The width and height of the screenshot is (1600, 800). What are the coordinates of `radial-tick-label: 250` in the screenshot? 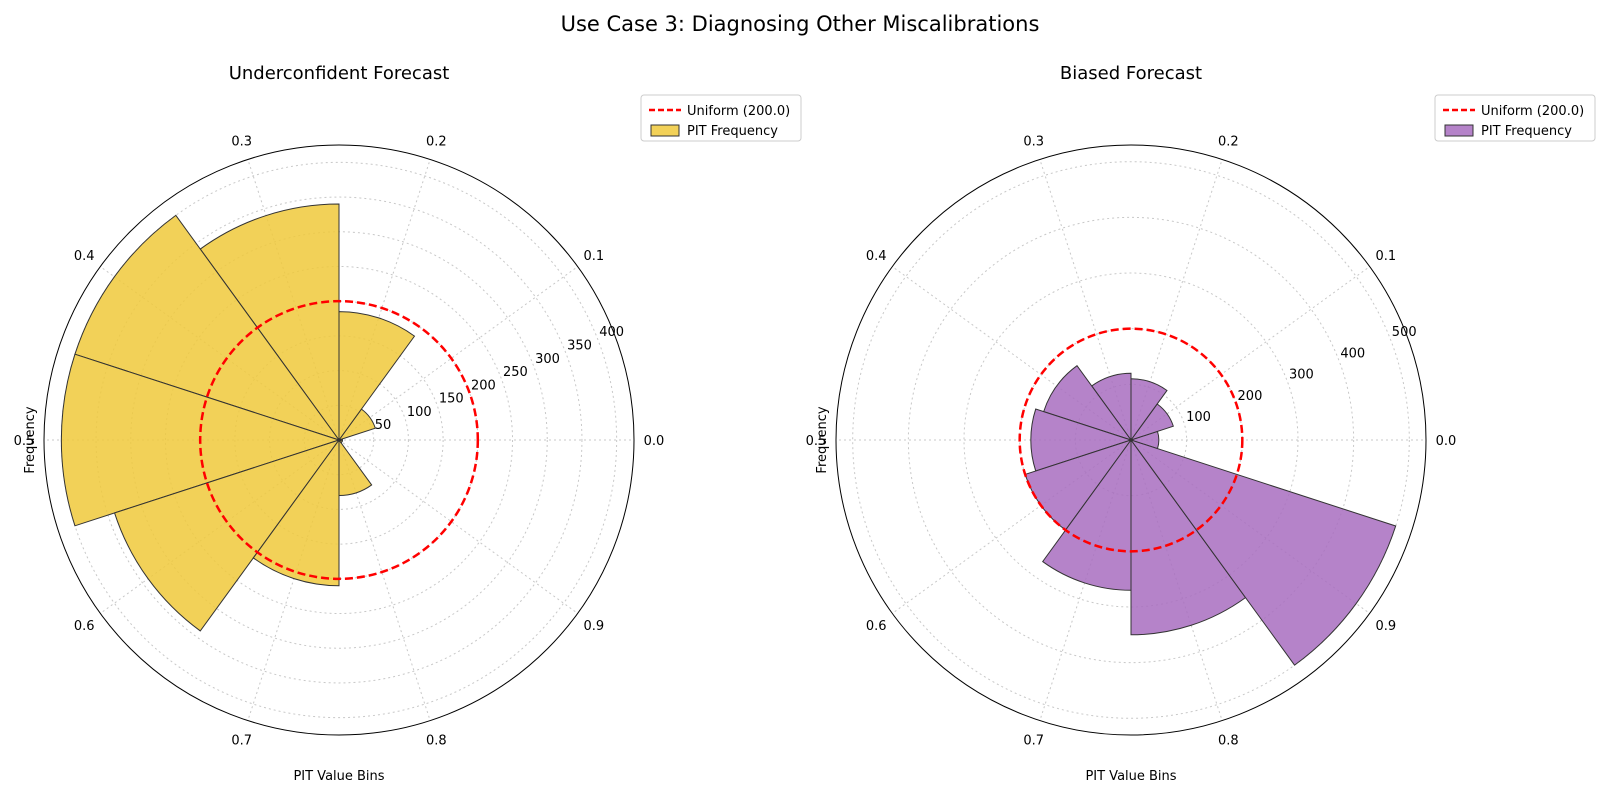 It's located at (515, 372).